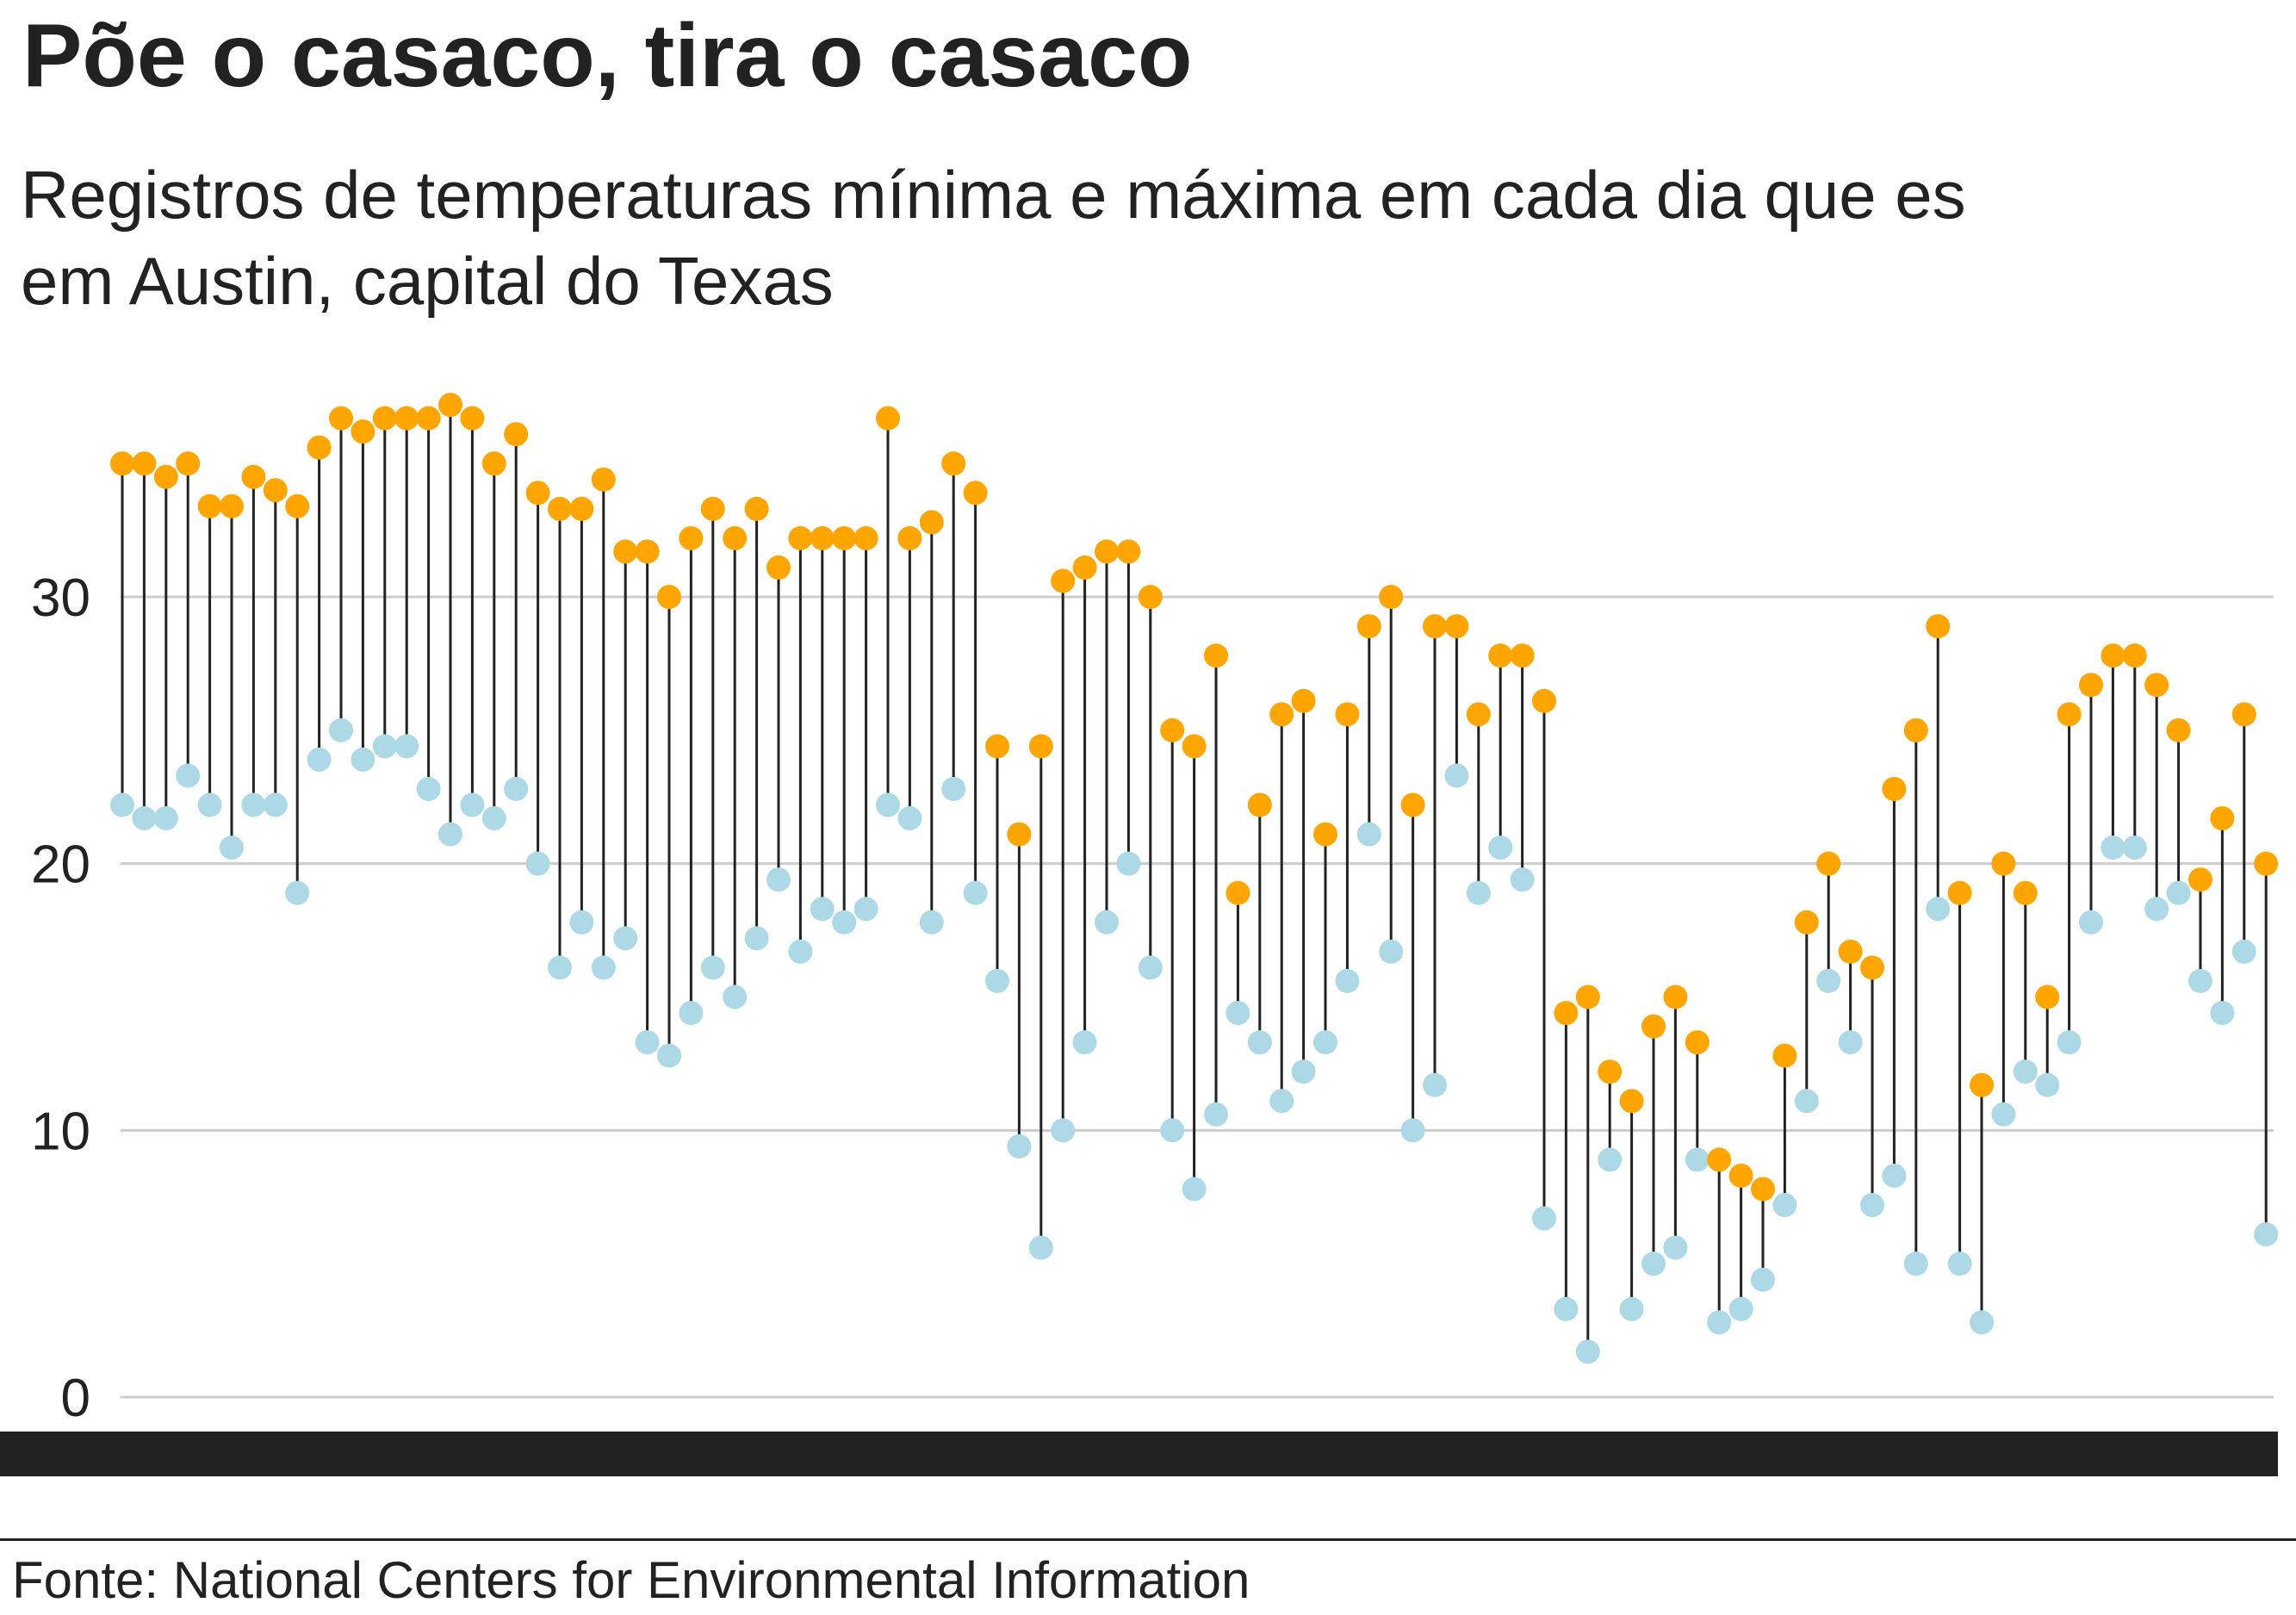 Image resolution: width=2296 pixels, height=1615 pixels. What do you see at coordinates (1139, 1454) in the screenshot?
I see `x-axis-label-band` at bounding box center [1139, 1454].